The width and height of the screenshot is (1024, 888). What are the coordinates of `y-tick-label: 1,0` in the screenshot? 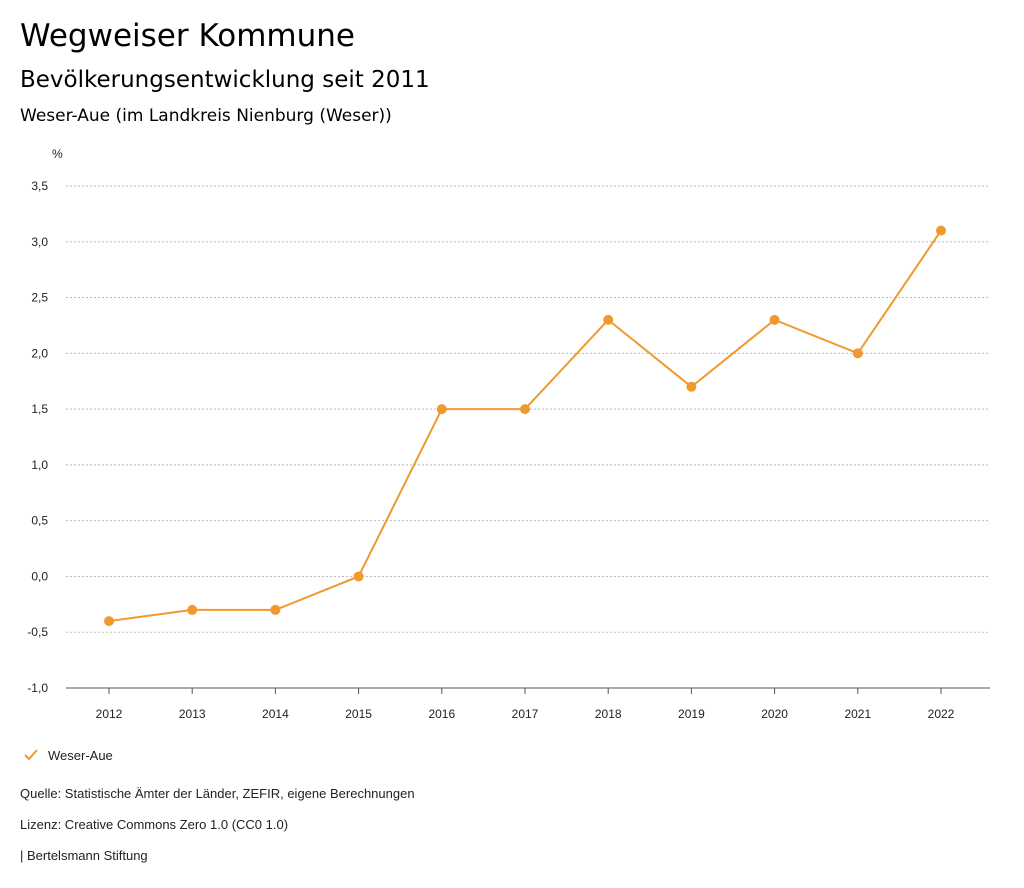 It's located at (39, 465).